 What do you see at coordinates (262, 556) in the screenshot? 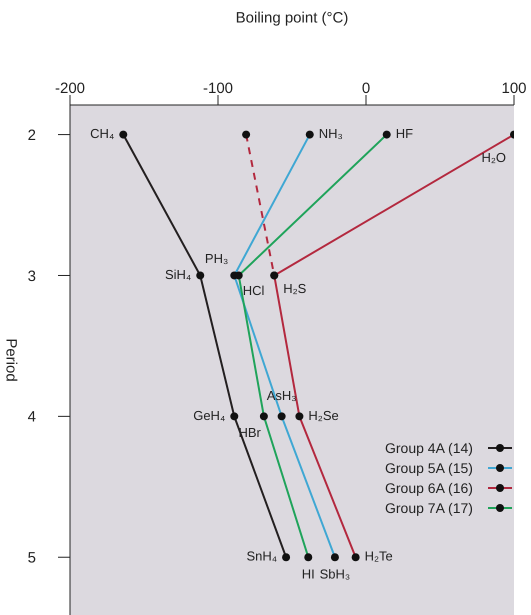
I see `annotation: SnH₄` at bounding box center [262, 556].